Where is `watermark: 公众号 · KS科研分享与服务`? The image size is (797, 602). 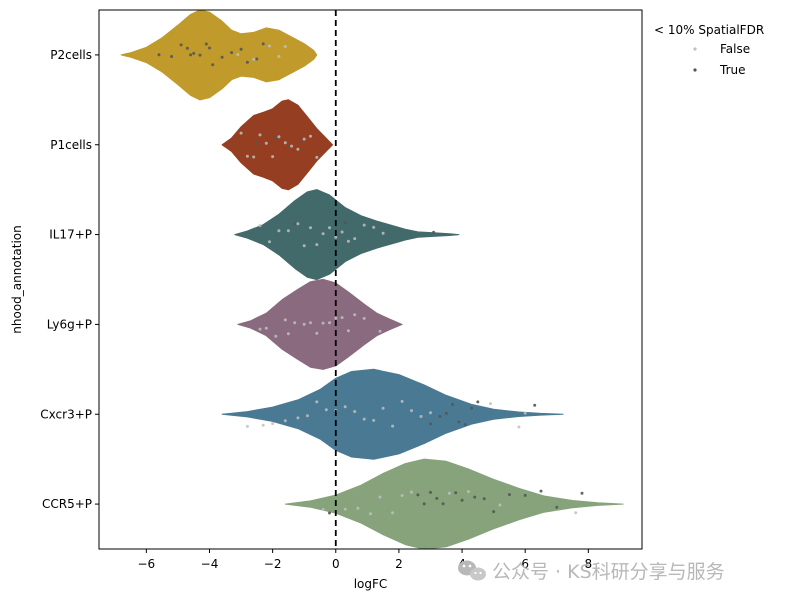
watermark: 公众号 · KS科研分享与服务 is located at coordinates (591, 571).